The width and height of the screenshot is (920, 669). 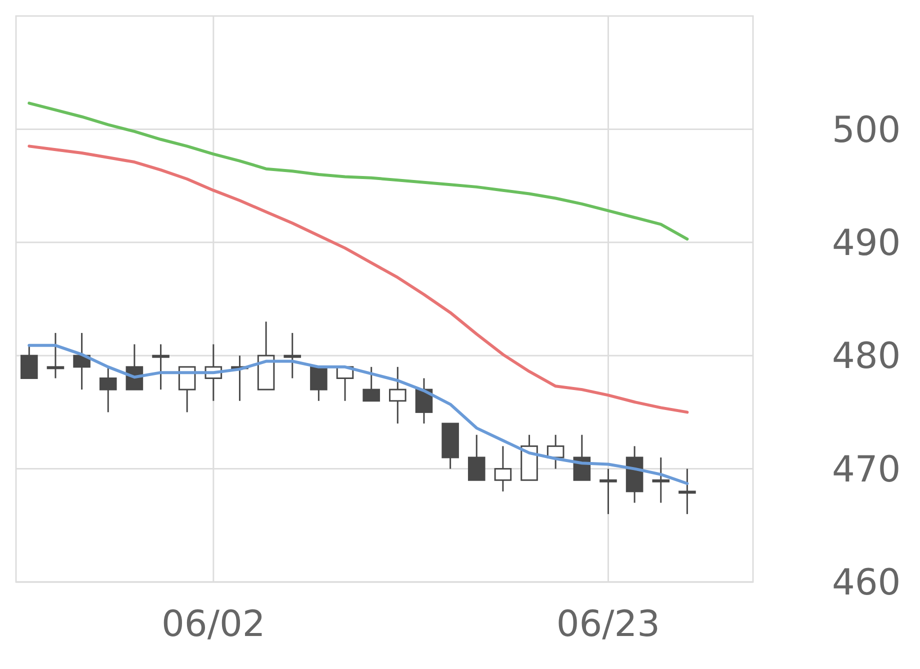 I want to click on line-series, so click(x=358, y=171).